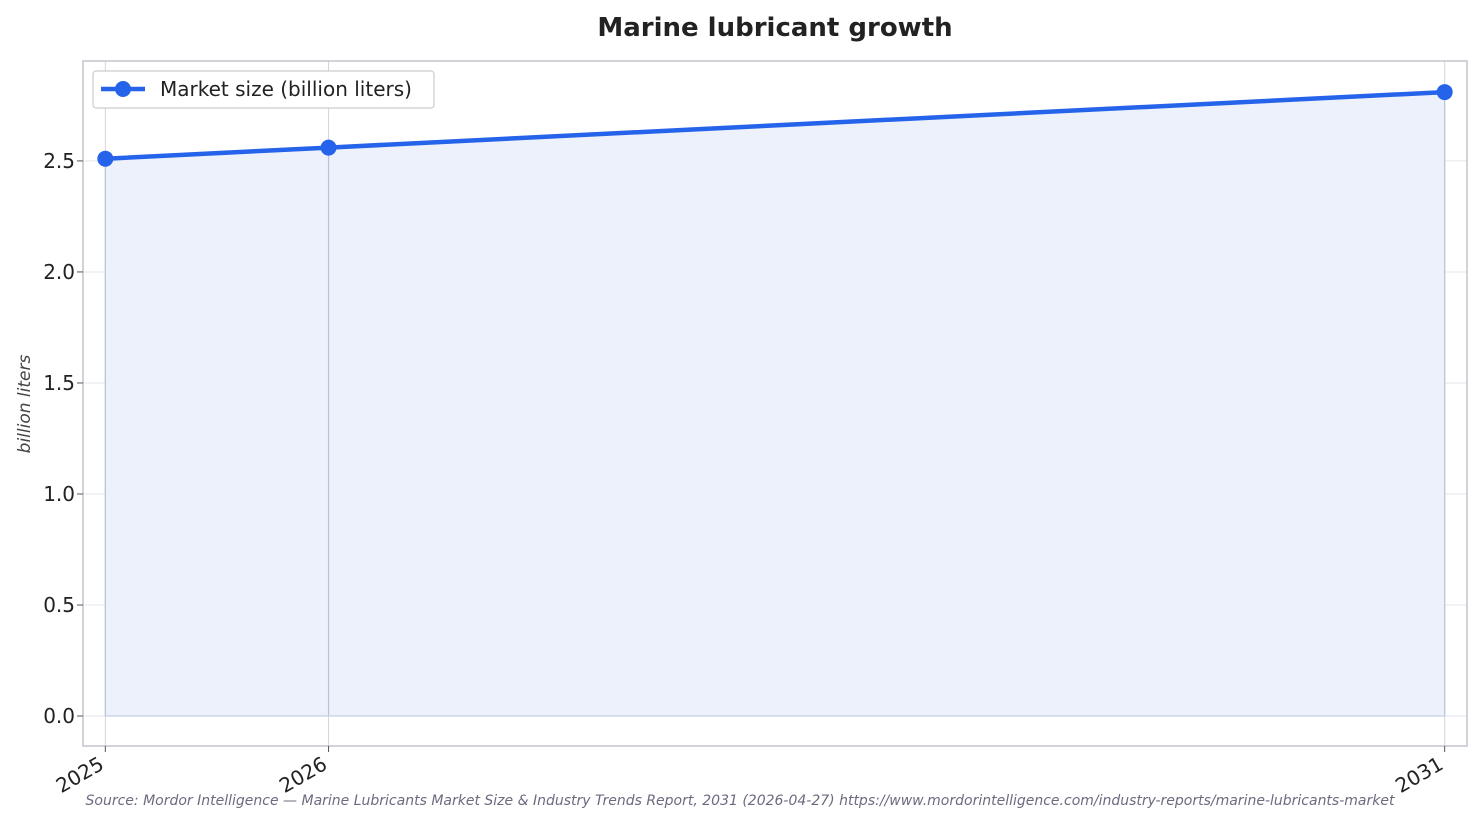  What do you see at coordinates (123, 89) in the screenshot?
I see `legend-marker-swatch` at bounding box center [123, 89].